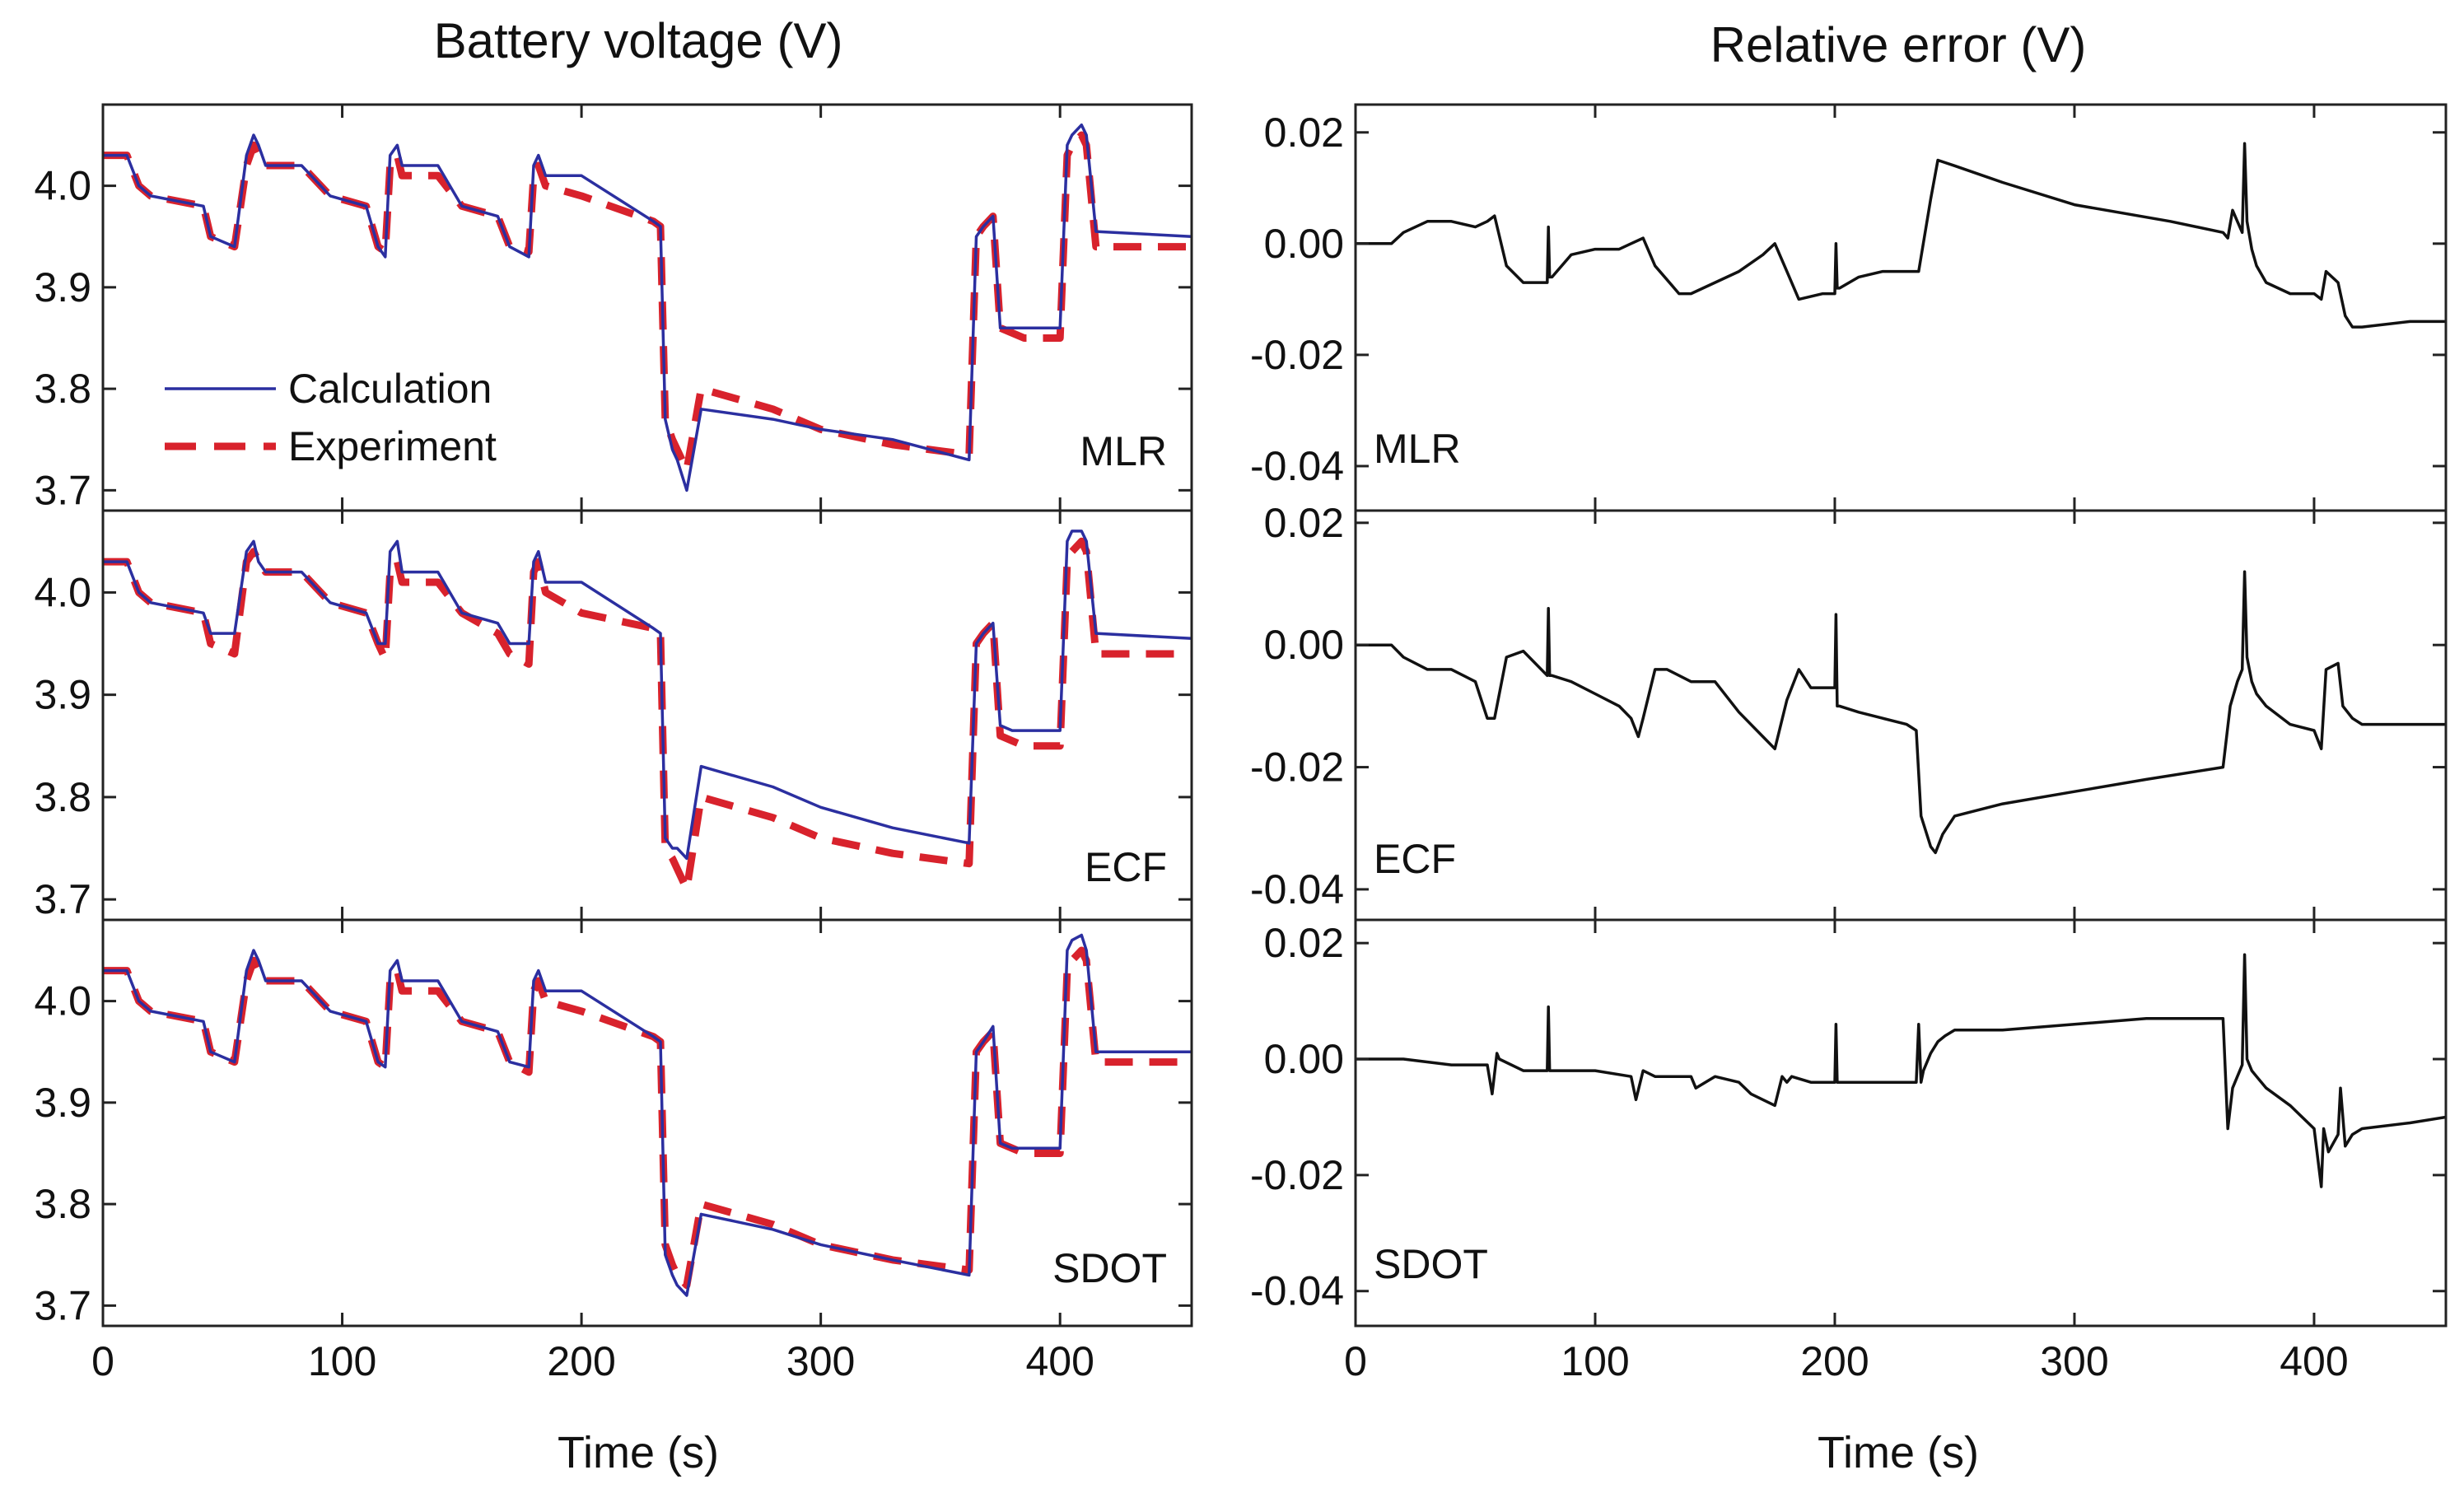  I want to click on panel-right-middle: -0.04 -0.02 0.00 0.02 ECF, so click(1849, 711).